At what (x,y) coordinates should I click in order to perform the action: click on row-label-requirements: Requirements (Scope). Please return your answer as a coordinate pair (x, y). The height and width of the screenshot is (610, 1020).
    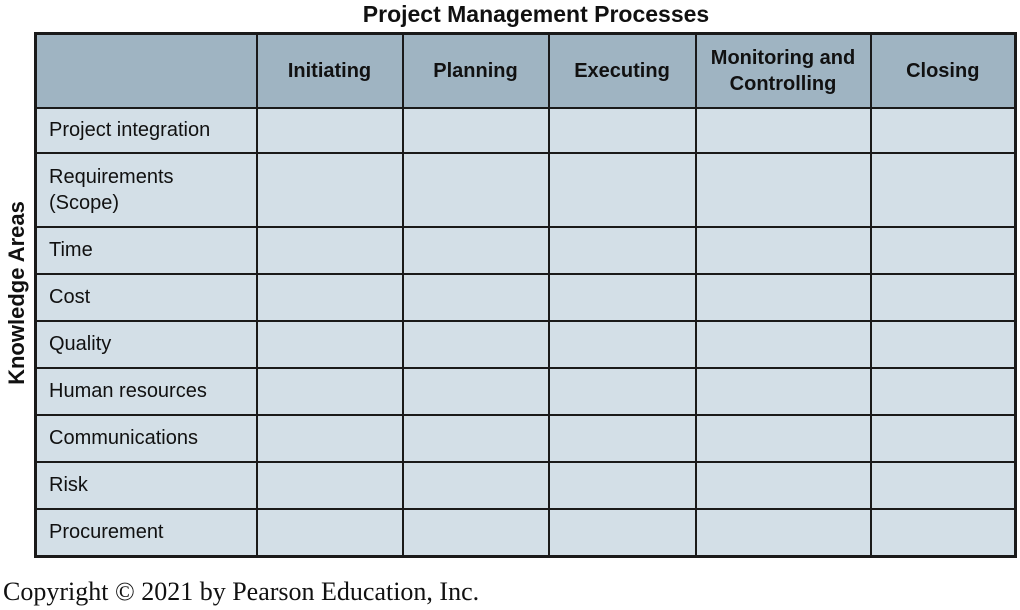
    Looking at the image, I should click on (146, 189).